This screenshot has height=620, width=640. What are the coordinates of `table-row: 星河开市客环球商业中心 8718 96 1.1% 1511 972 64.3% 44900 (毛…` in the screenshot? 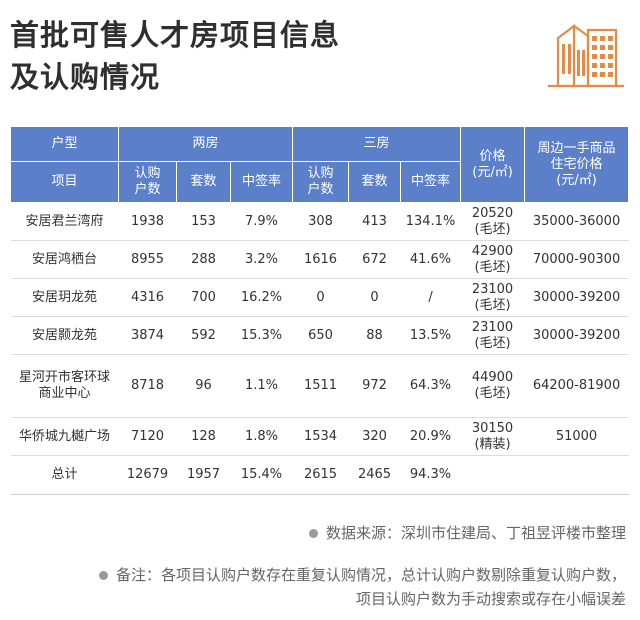 It's located at (319, 386).